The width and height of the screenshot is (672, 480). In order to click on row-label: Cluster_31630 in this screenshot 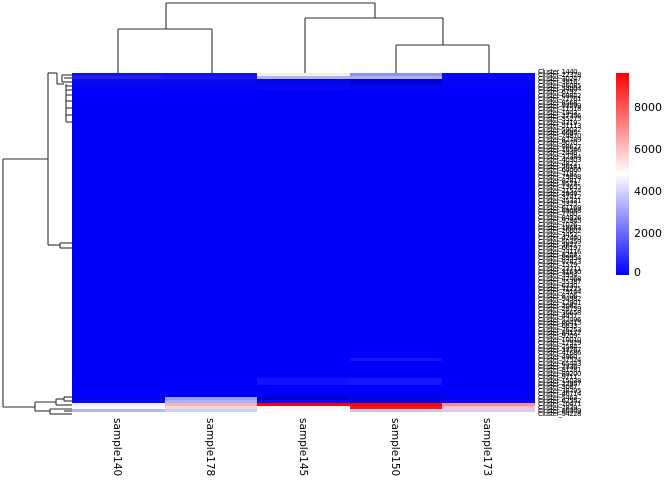, I will do `click(559, 272)`.